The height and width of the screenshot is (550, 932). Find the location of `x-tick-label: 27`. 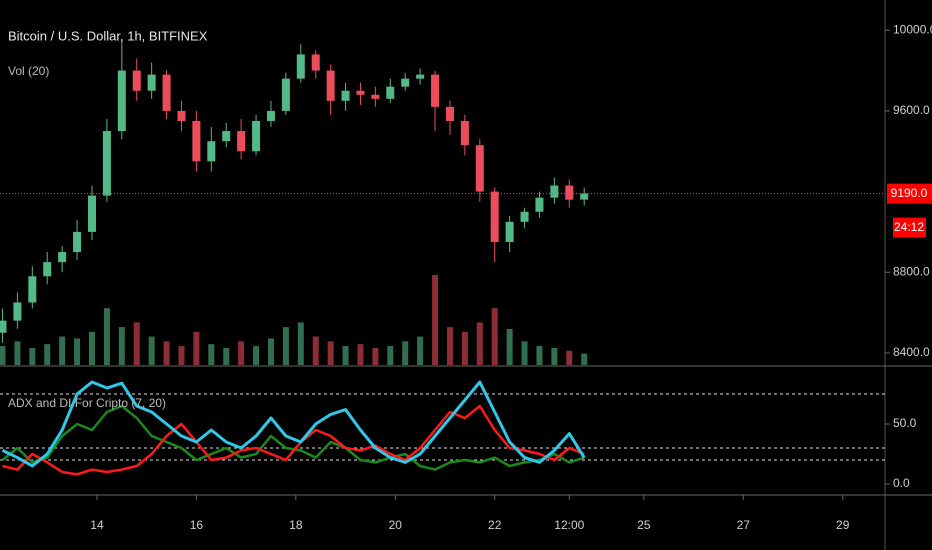

x-tick-label: 27 is located at coordinates (744, 525).